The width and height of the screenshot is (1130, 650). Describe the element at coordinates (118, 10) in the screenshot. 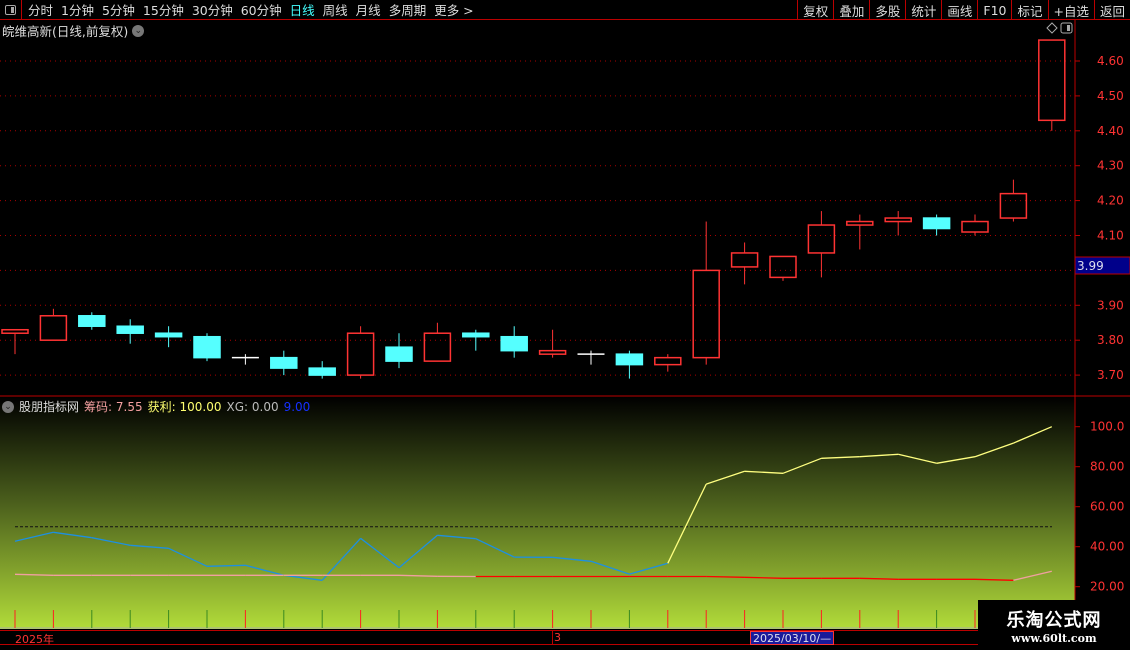

I see `tab-period-2: 5分钟` at that location.